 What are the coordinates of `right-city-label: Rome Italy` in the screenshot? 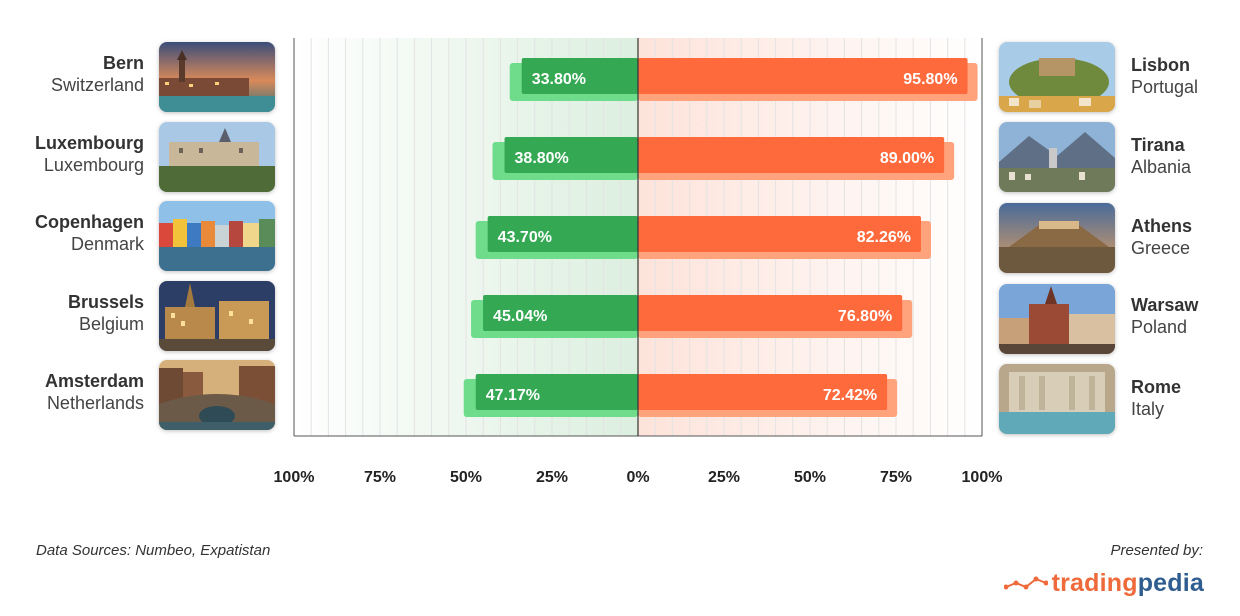 It's located at (1185, 398).